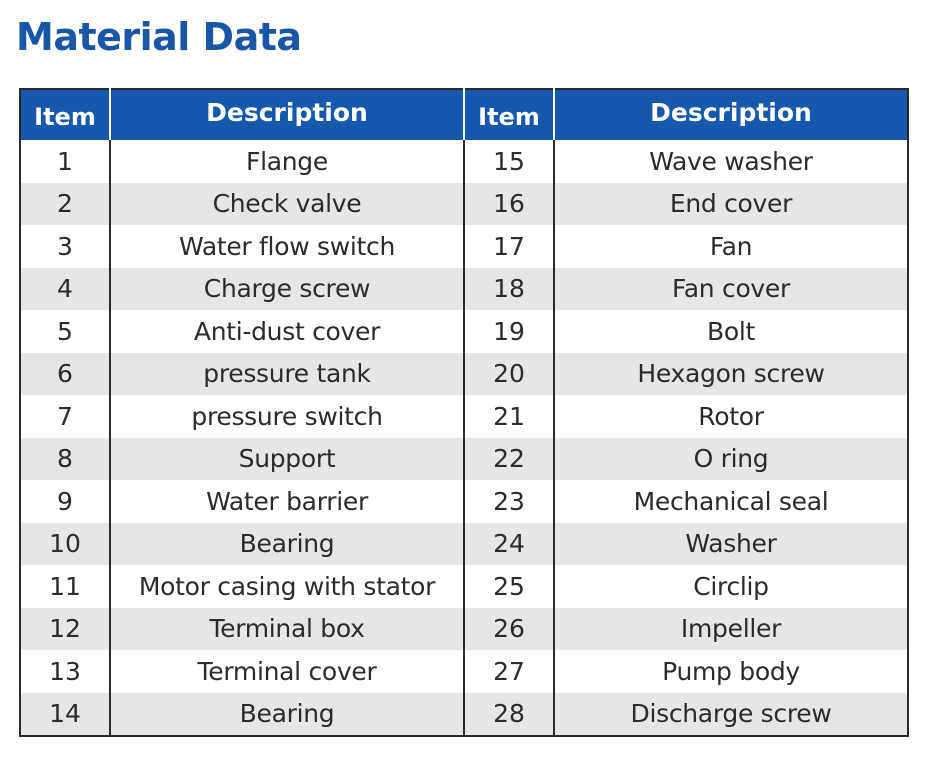 The image size is (930, 760). I want to click on table-row: 12 Terminal box 26 Impeller, so click(464, 628).